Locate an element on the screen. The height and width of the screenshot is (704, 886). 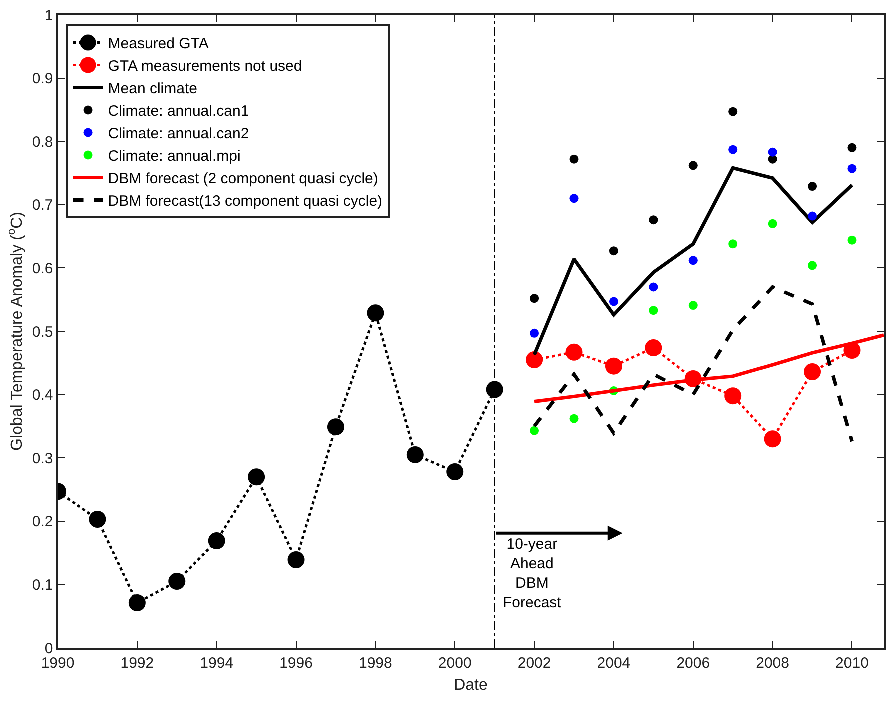
x-axis-title: Date is located at coordinates (471, 685).